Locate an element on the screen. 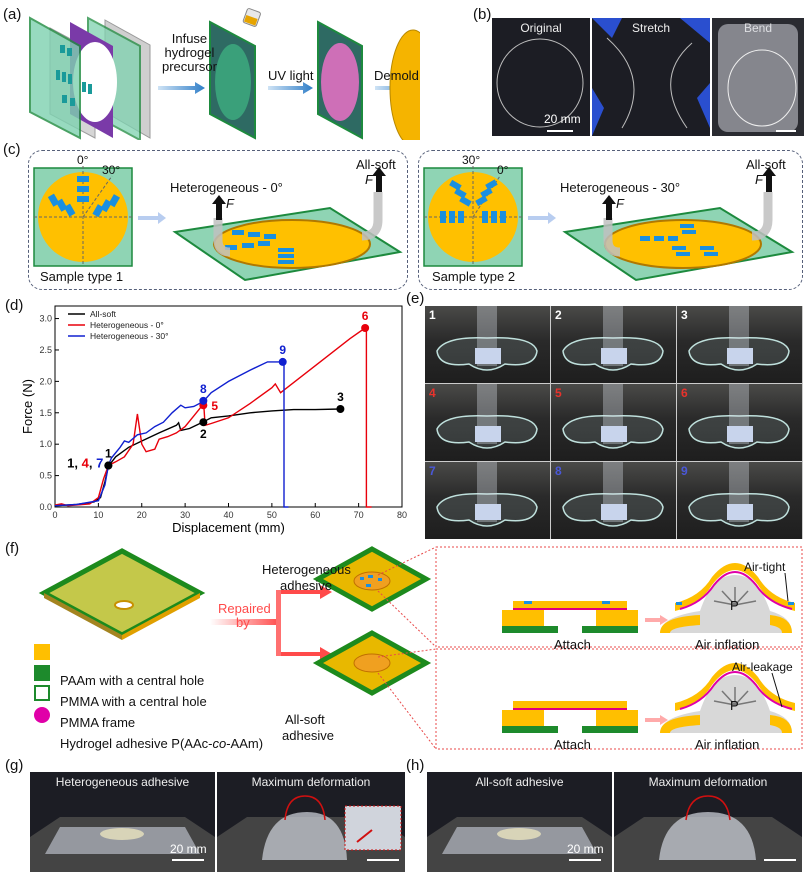 The height and width of the screenshot is (880, 807). arrow-soft is located at coordinates (306, 654).